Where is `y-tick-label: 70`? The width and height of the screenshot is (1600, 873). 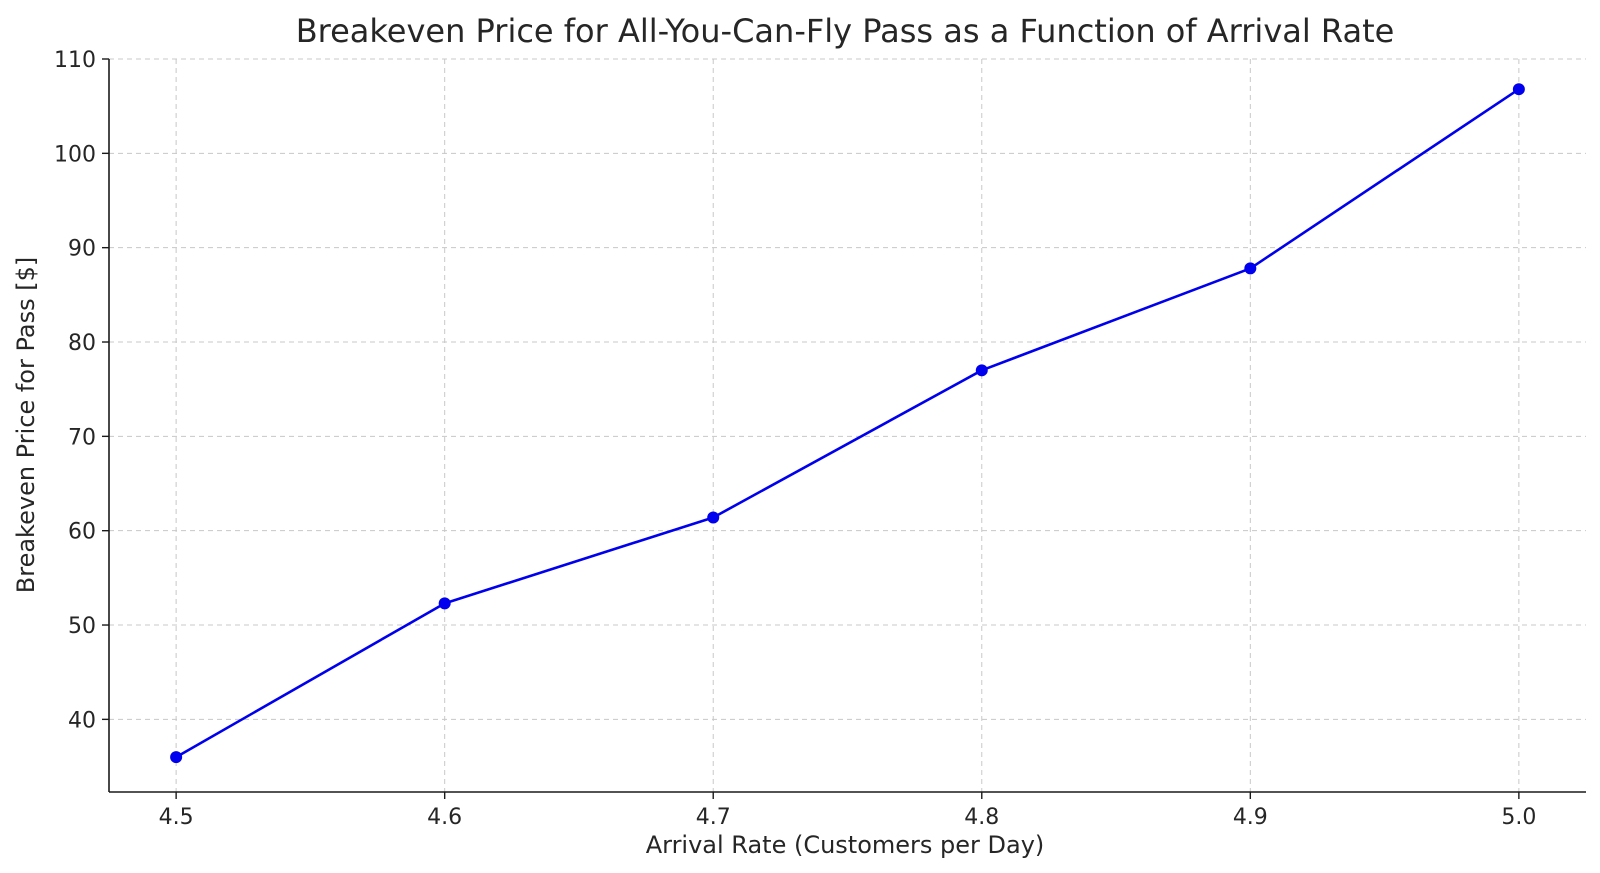
y-tick-label: 70 is located at coordinates (82, 437).